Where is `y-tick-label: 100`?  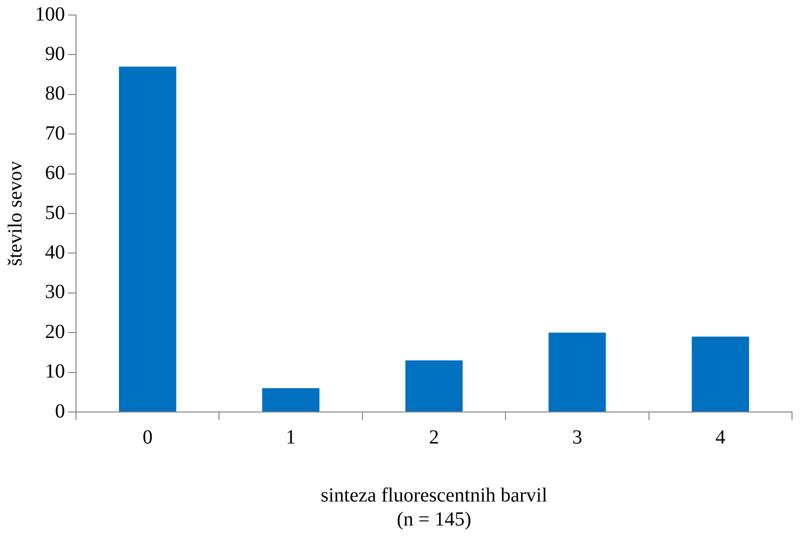
y-tick-label: 100 is located at coordinates (50, 14).